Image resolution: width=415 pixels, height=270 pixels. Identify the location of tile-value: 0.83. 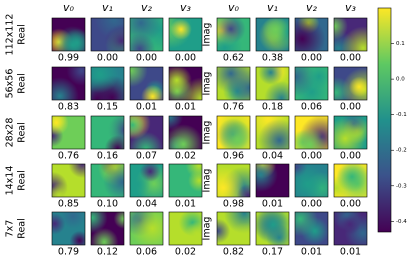
(68, 107).